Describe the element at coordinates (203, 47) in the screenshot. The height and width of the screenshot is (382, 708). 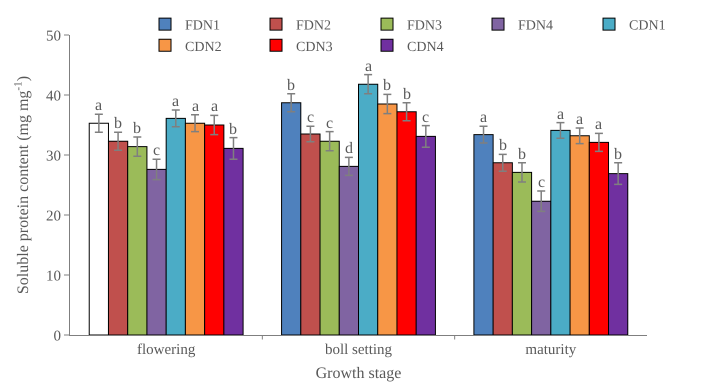
I see `legend-label: CDN2` at that location.